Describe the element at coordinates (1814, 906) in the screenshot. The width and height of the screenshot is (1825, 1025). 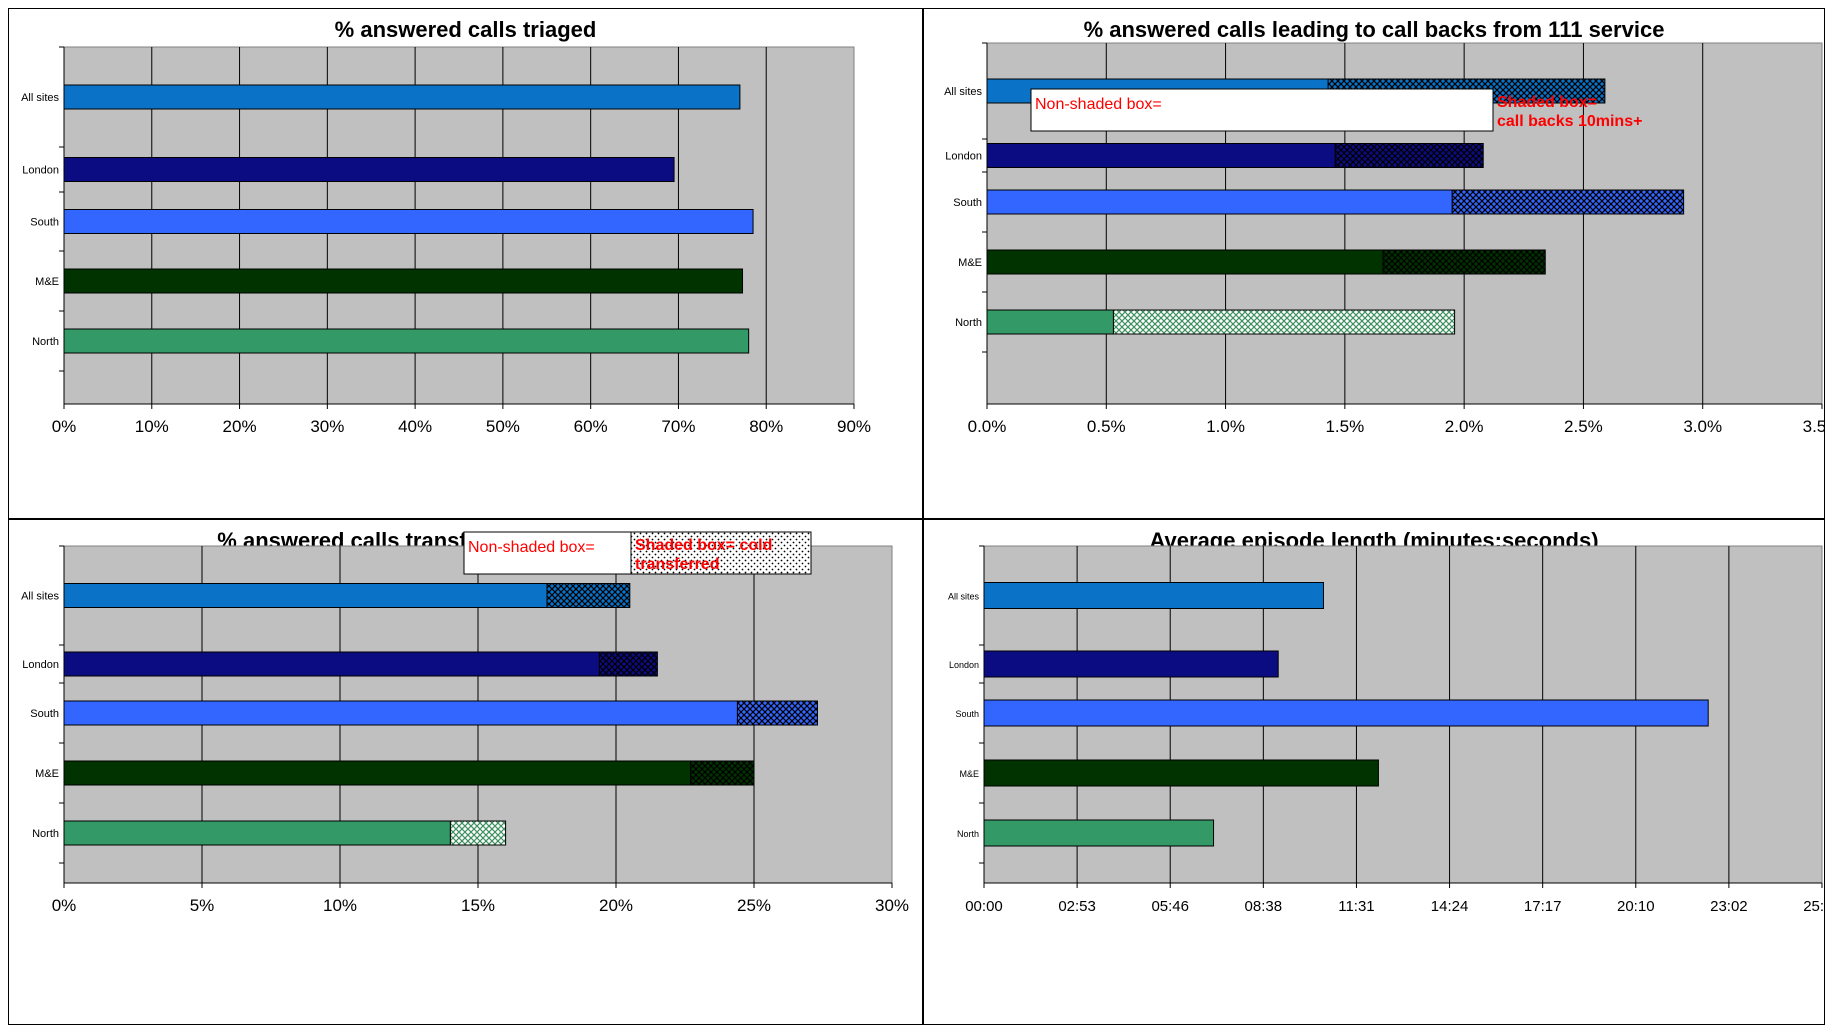
I see `x-tick-label: 25:55` at that location.